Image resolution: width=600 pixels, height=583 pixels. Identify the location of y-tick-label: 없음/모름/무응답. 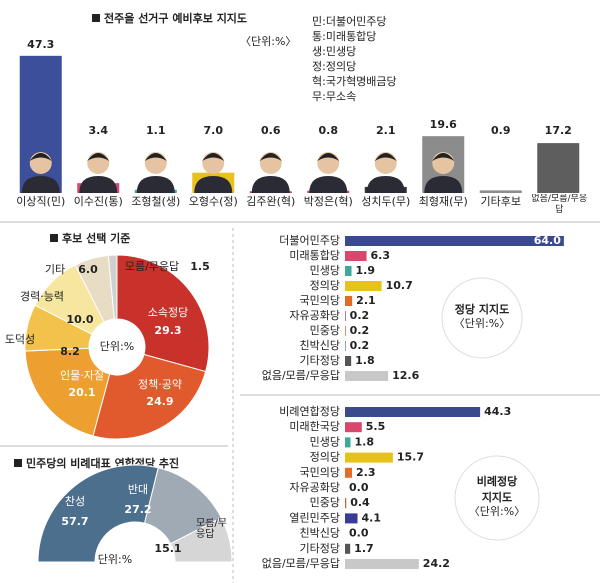
(301, 563).